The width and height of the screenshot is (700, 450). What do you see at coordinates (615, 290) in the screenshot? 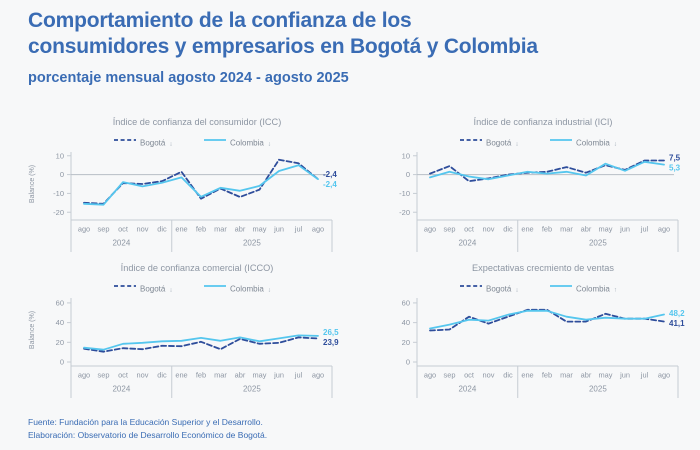
I see `trend-up-arrow-icon: ↑` at bounding box center [615, 290].